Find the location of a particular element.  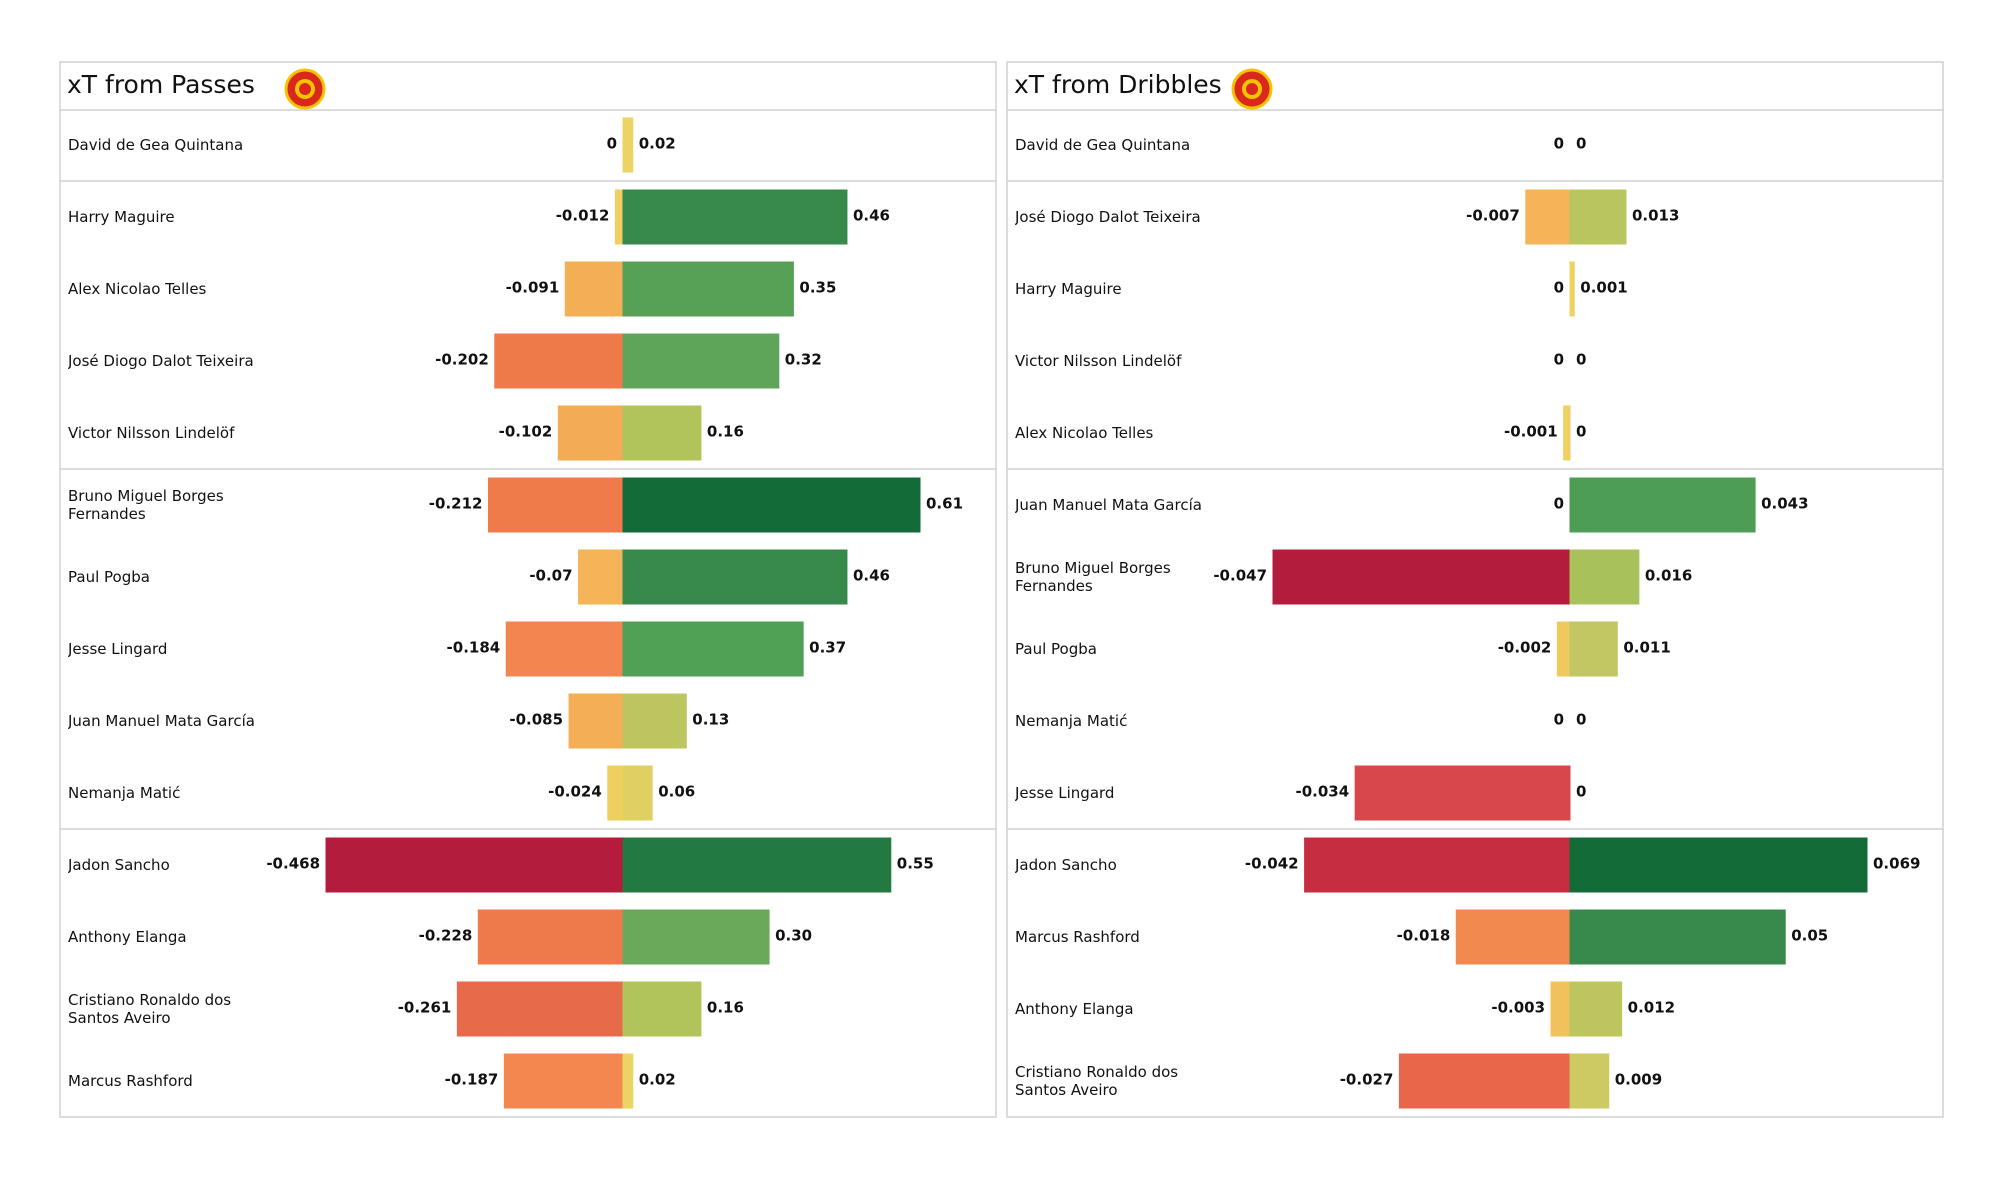

value-label: -0.003 is located at coordinates (1518, 1008).